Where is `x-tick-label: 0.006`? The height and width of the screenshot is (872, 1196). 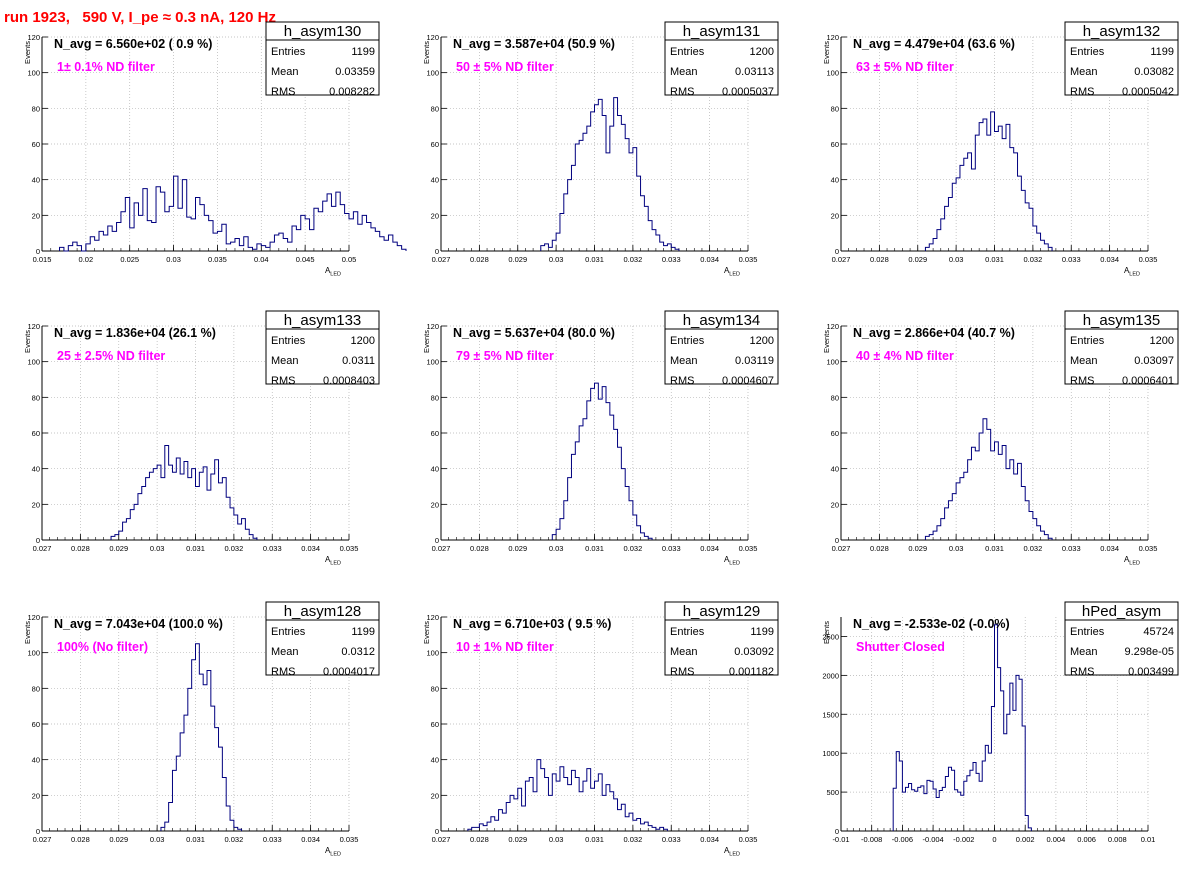
x-tick-label: 0.006 is located at coordinates (1086, 839).